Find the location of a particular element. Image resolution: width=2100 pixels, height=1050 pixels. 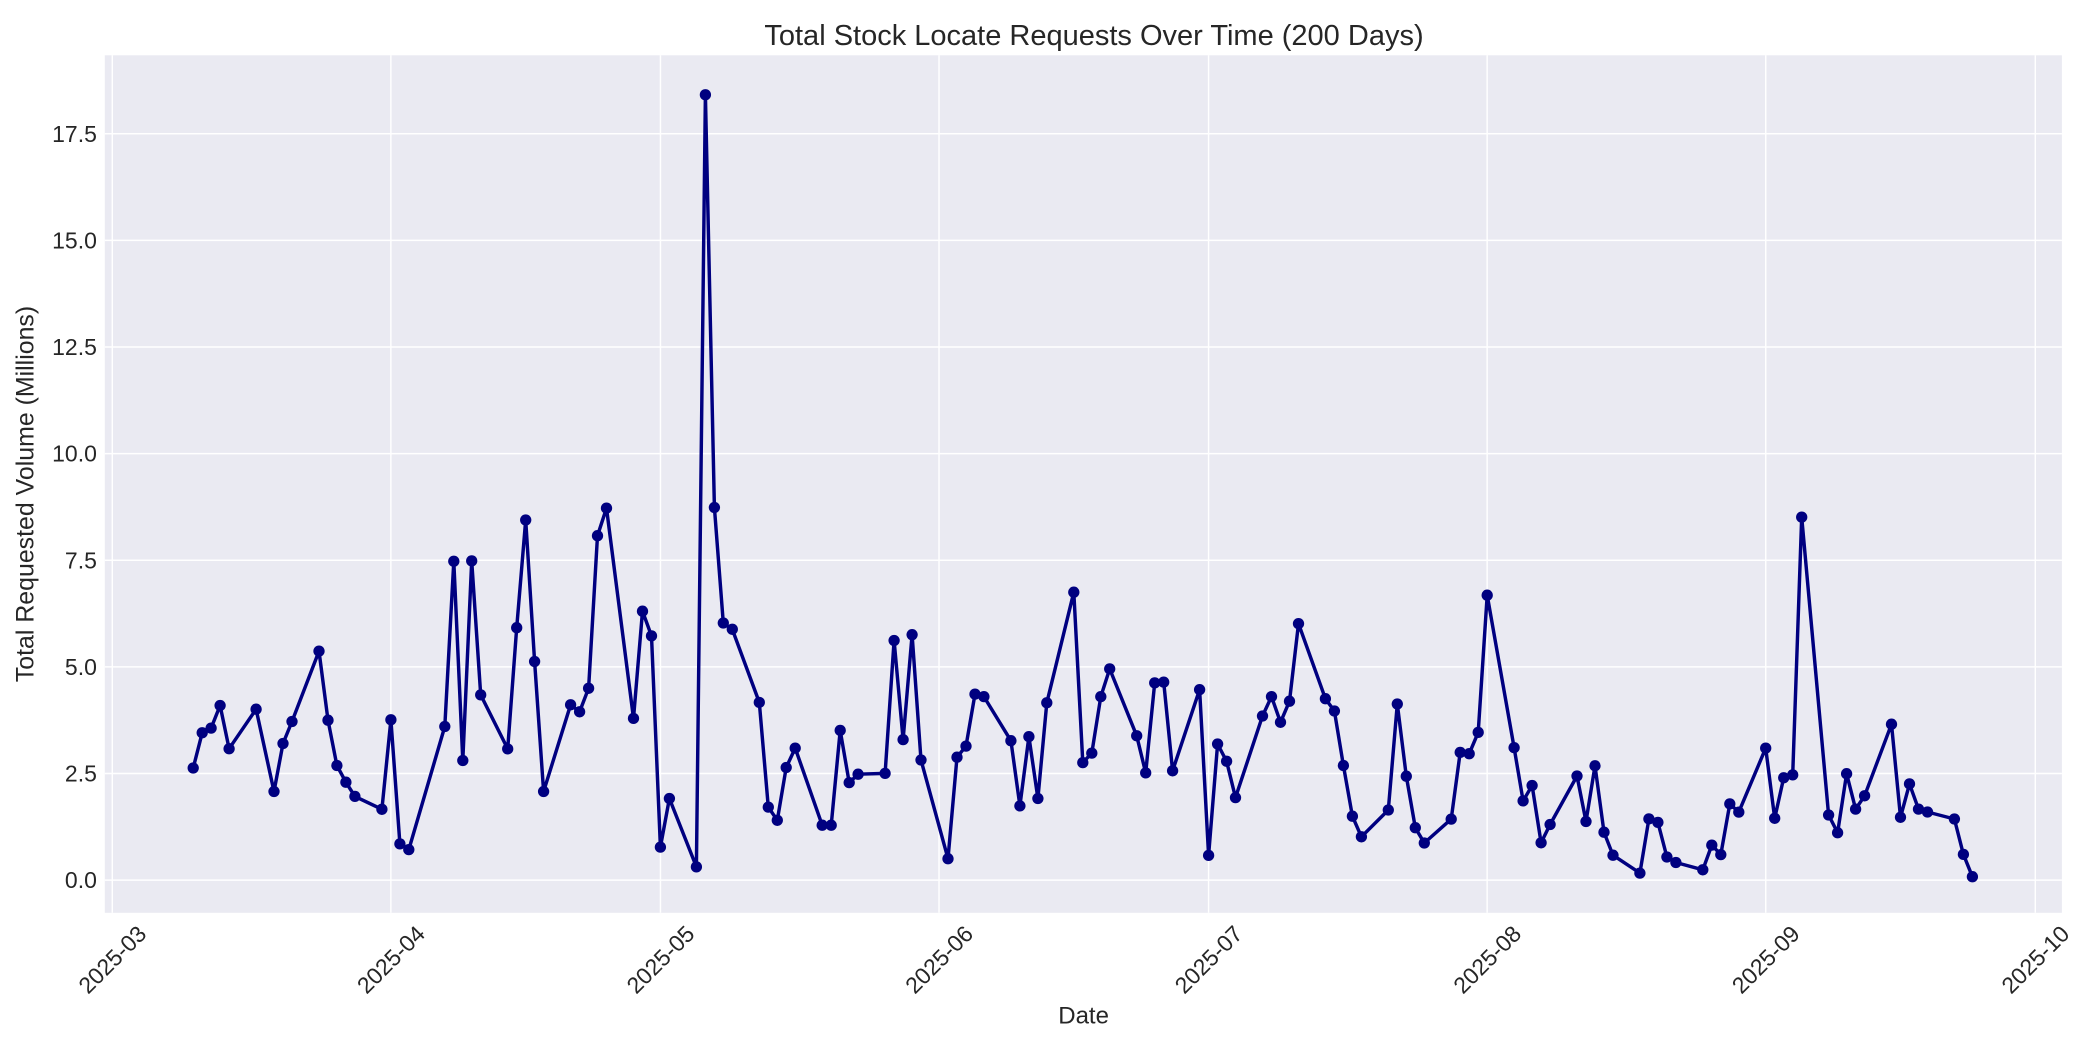

svg-text: 5.0 is located at coordinates (81, 667).